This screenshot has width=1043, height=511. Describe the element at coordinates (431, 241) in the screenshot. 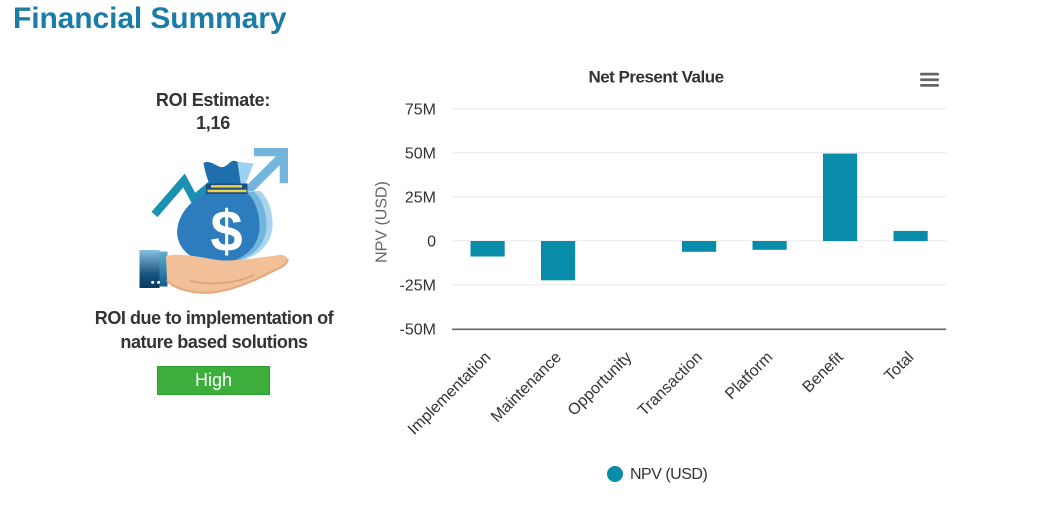

I see `svg-text: 0` at that location.